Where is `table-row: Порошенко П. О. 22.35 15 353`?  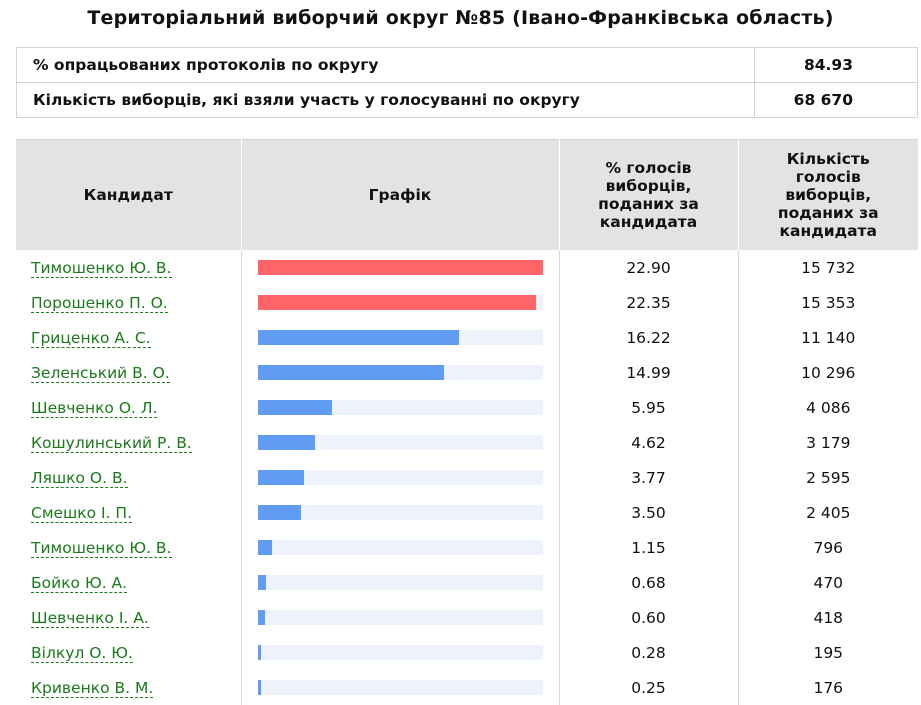 table-row: Порошенко П. О. 22.35 15 353 is located at coordinates (467, 302).